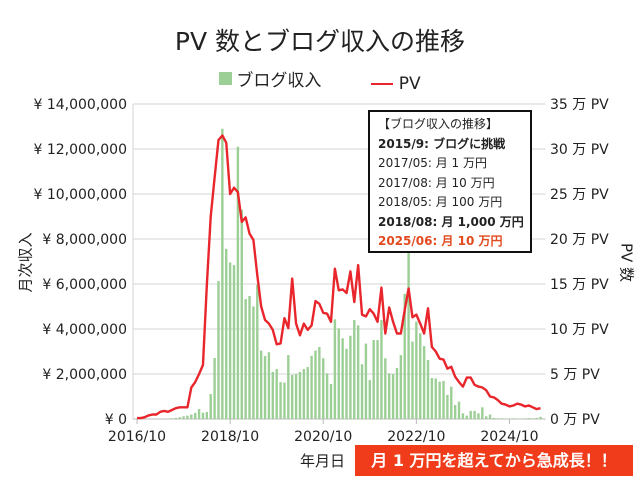  What do you see at coordinates (226, 78) in the screenshot?
I see `legend-bar-swatch` at bounding box center [226, 78].